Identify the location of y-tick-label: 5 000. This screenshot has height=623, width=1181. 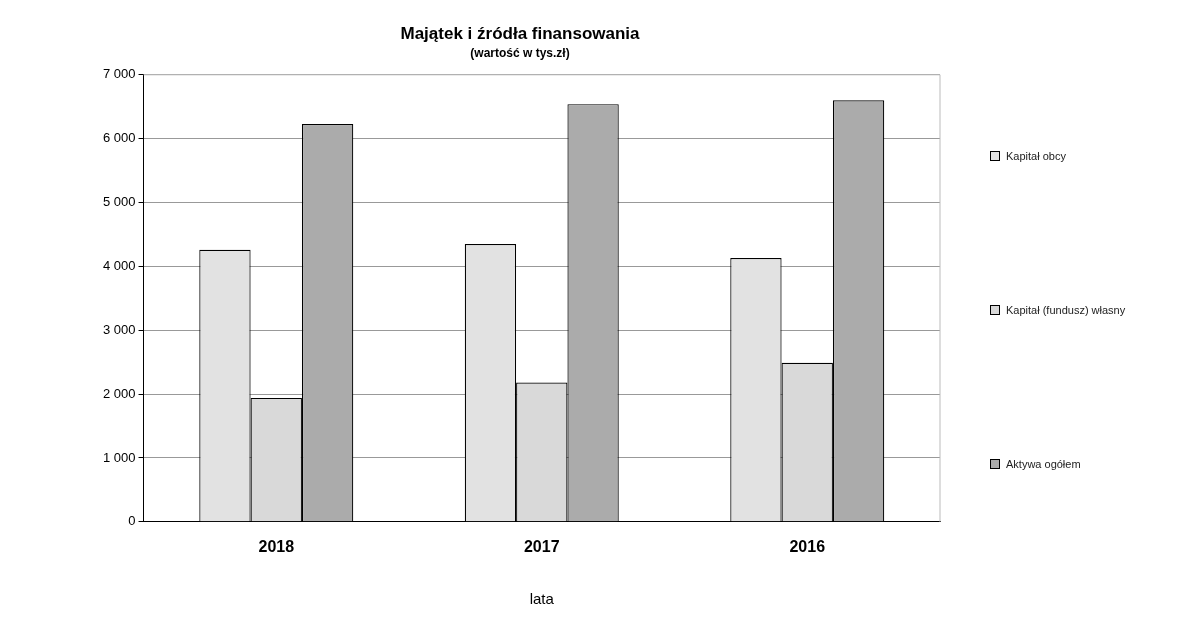
(119, 202).